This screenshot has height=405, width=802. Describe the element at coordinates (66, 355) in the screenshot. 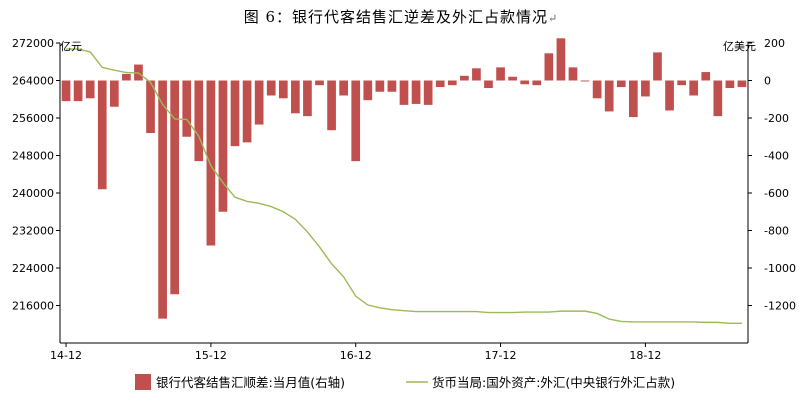

I see `x-tick-label-14-12: 14-12` at that location.